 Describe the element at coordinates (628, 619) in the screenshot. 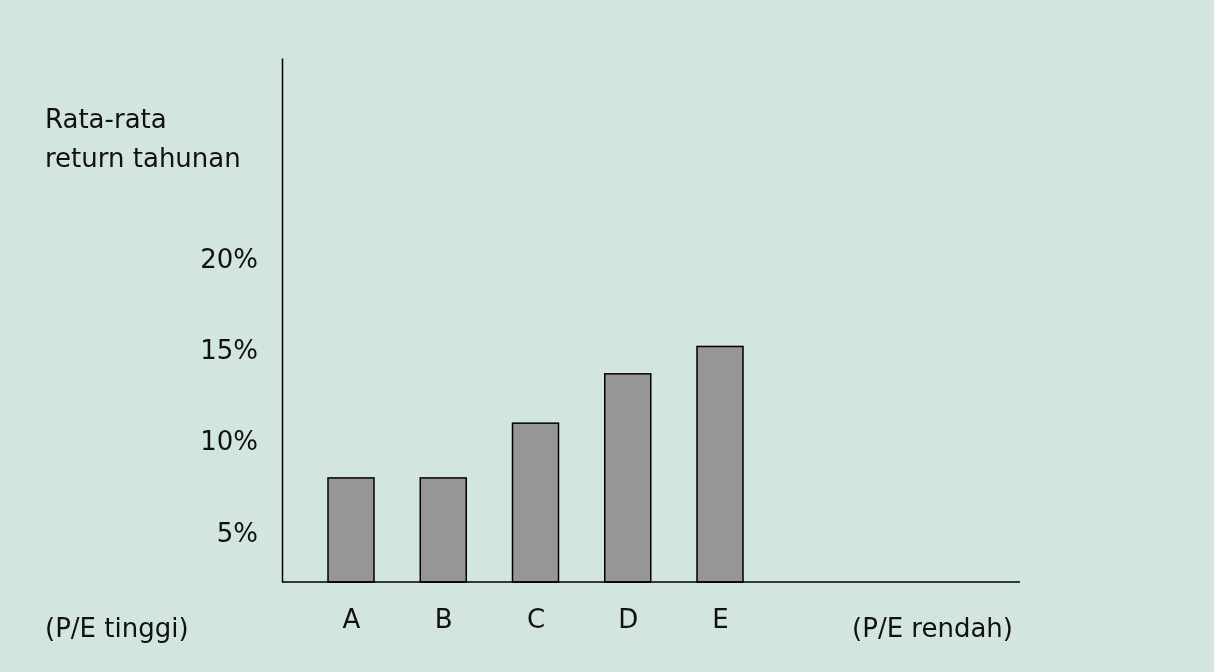

I see `x-tick-label: D` at that location.